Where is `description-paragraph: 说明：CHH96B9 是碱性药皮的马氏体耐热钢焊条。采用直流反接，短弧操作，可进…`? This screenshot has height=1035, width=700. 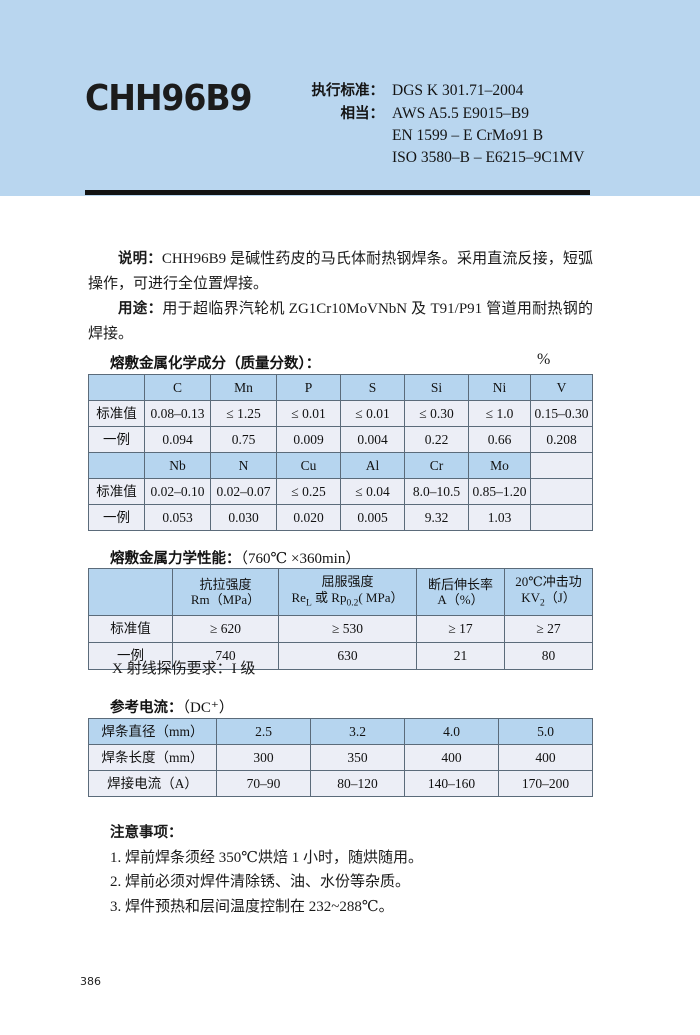 description-paragraph: 说明：CHH96B9 是碱性药皮的马氏体耐热钢焊条。采用直流反接，短弧操作，可进… is located at coordinates (340, 272).